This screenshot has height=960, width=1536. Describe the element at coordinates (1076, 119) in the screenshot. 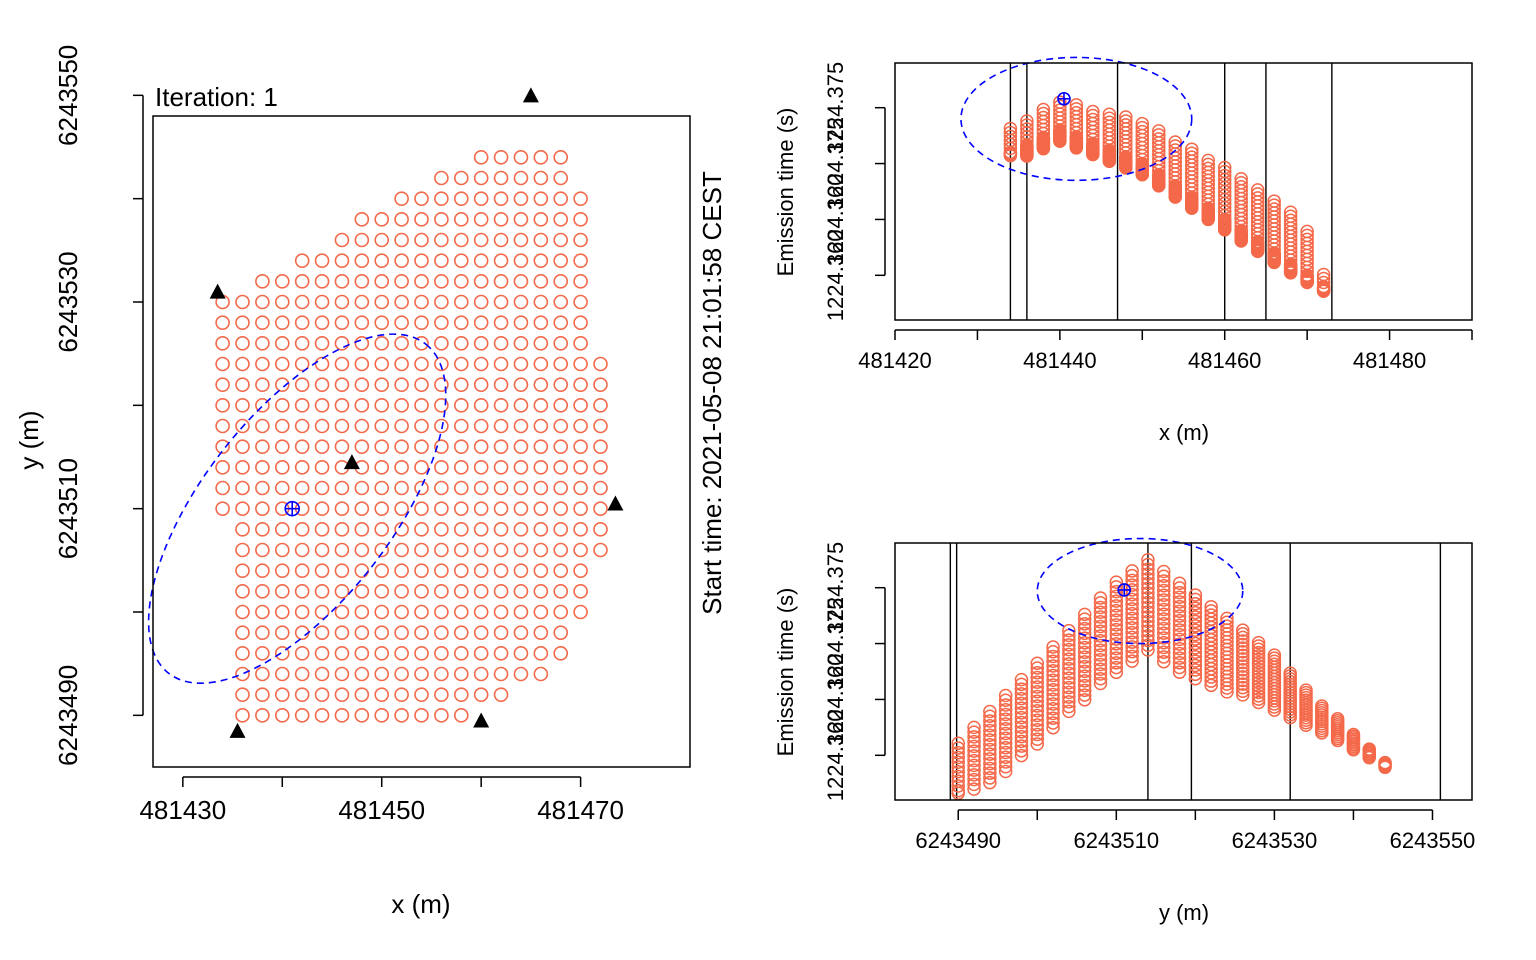

I see `error-ellipse` at that location.